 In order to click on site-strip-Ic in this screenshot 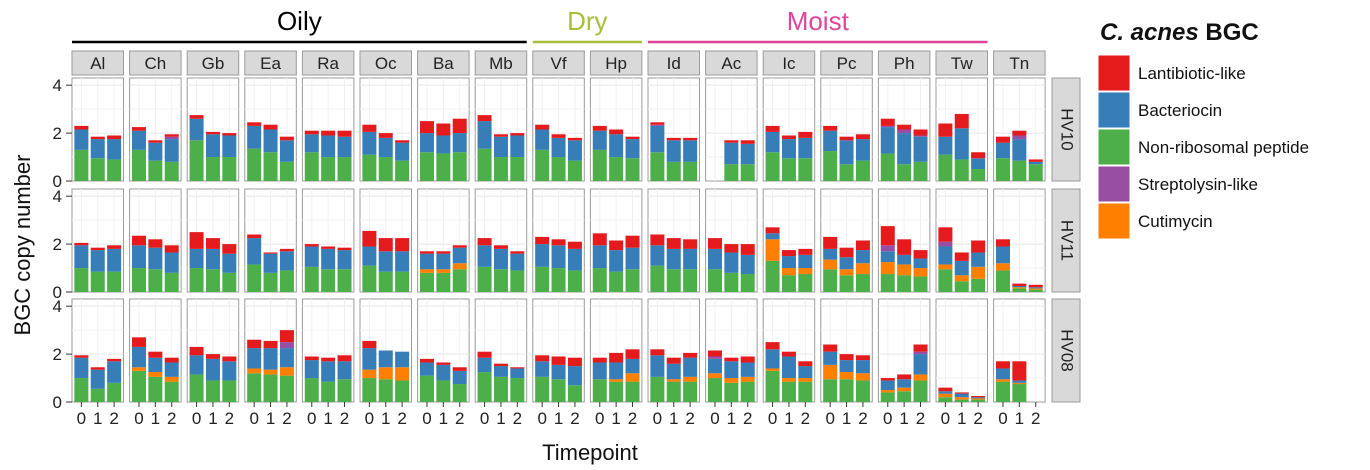, I will do `click(789, 63)`.